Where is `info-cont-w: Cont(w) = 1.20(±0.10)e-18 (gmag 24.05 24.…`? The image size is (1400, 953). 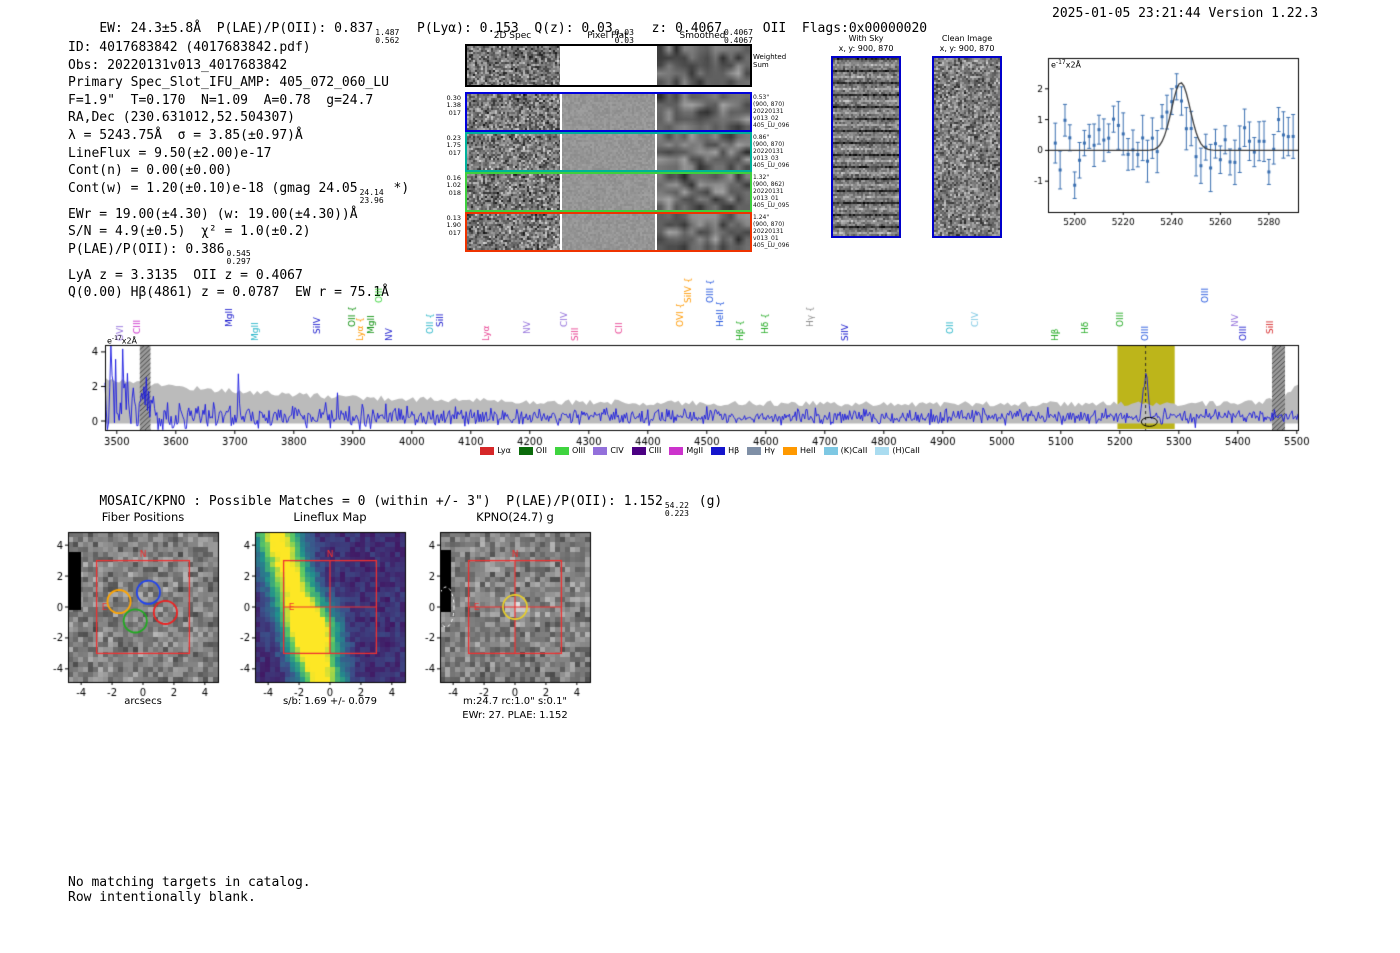 info-cont-w: Cont(w) = 1.20(±0.10)e-18 (gmag 24.05 24.… is located at coordinates (238, 193).